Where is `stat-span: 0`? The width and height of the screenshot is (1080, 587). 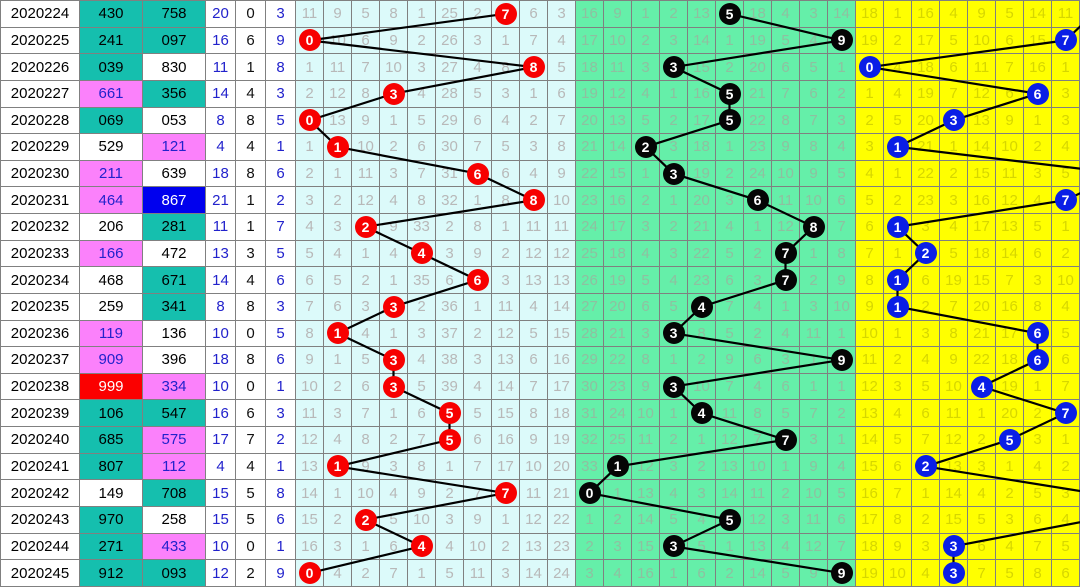
stat-span: 0 is located at coordinates (250, 546).